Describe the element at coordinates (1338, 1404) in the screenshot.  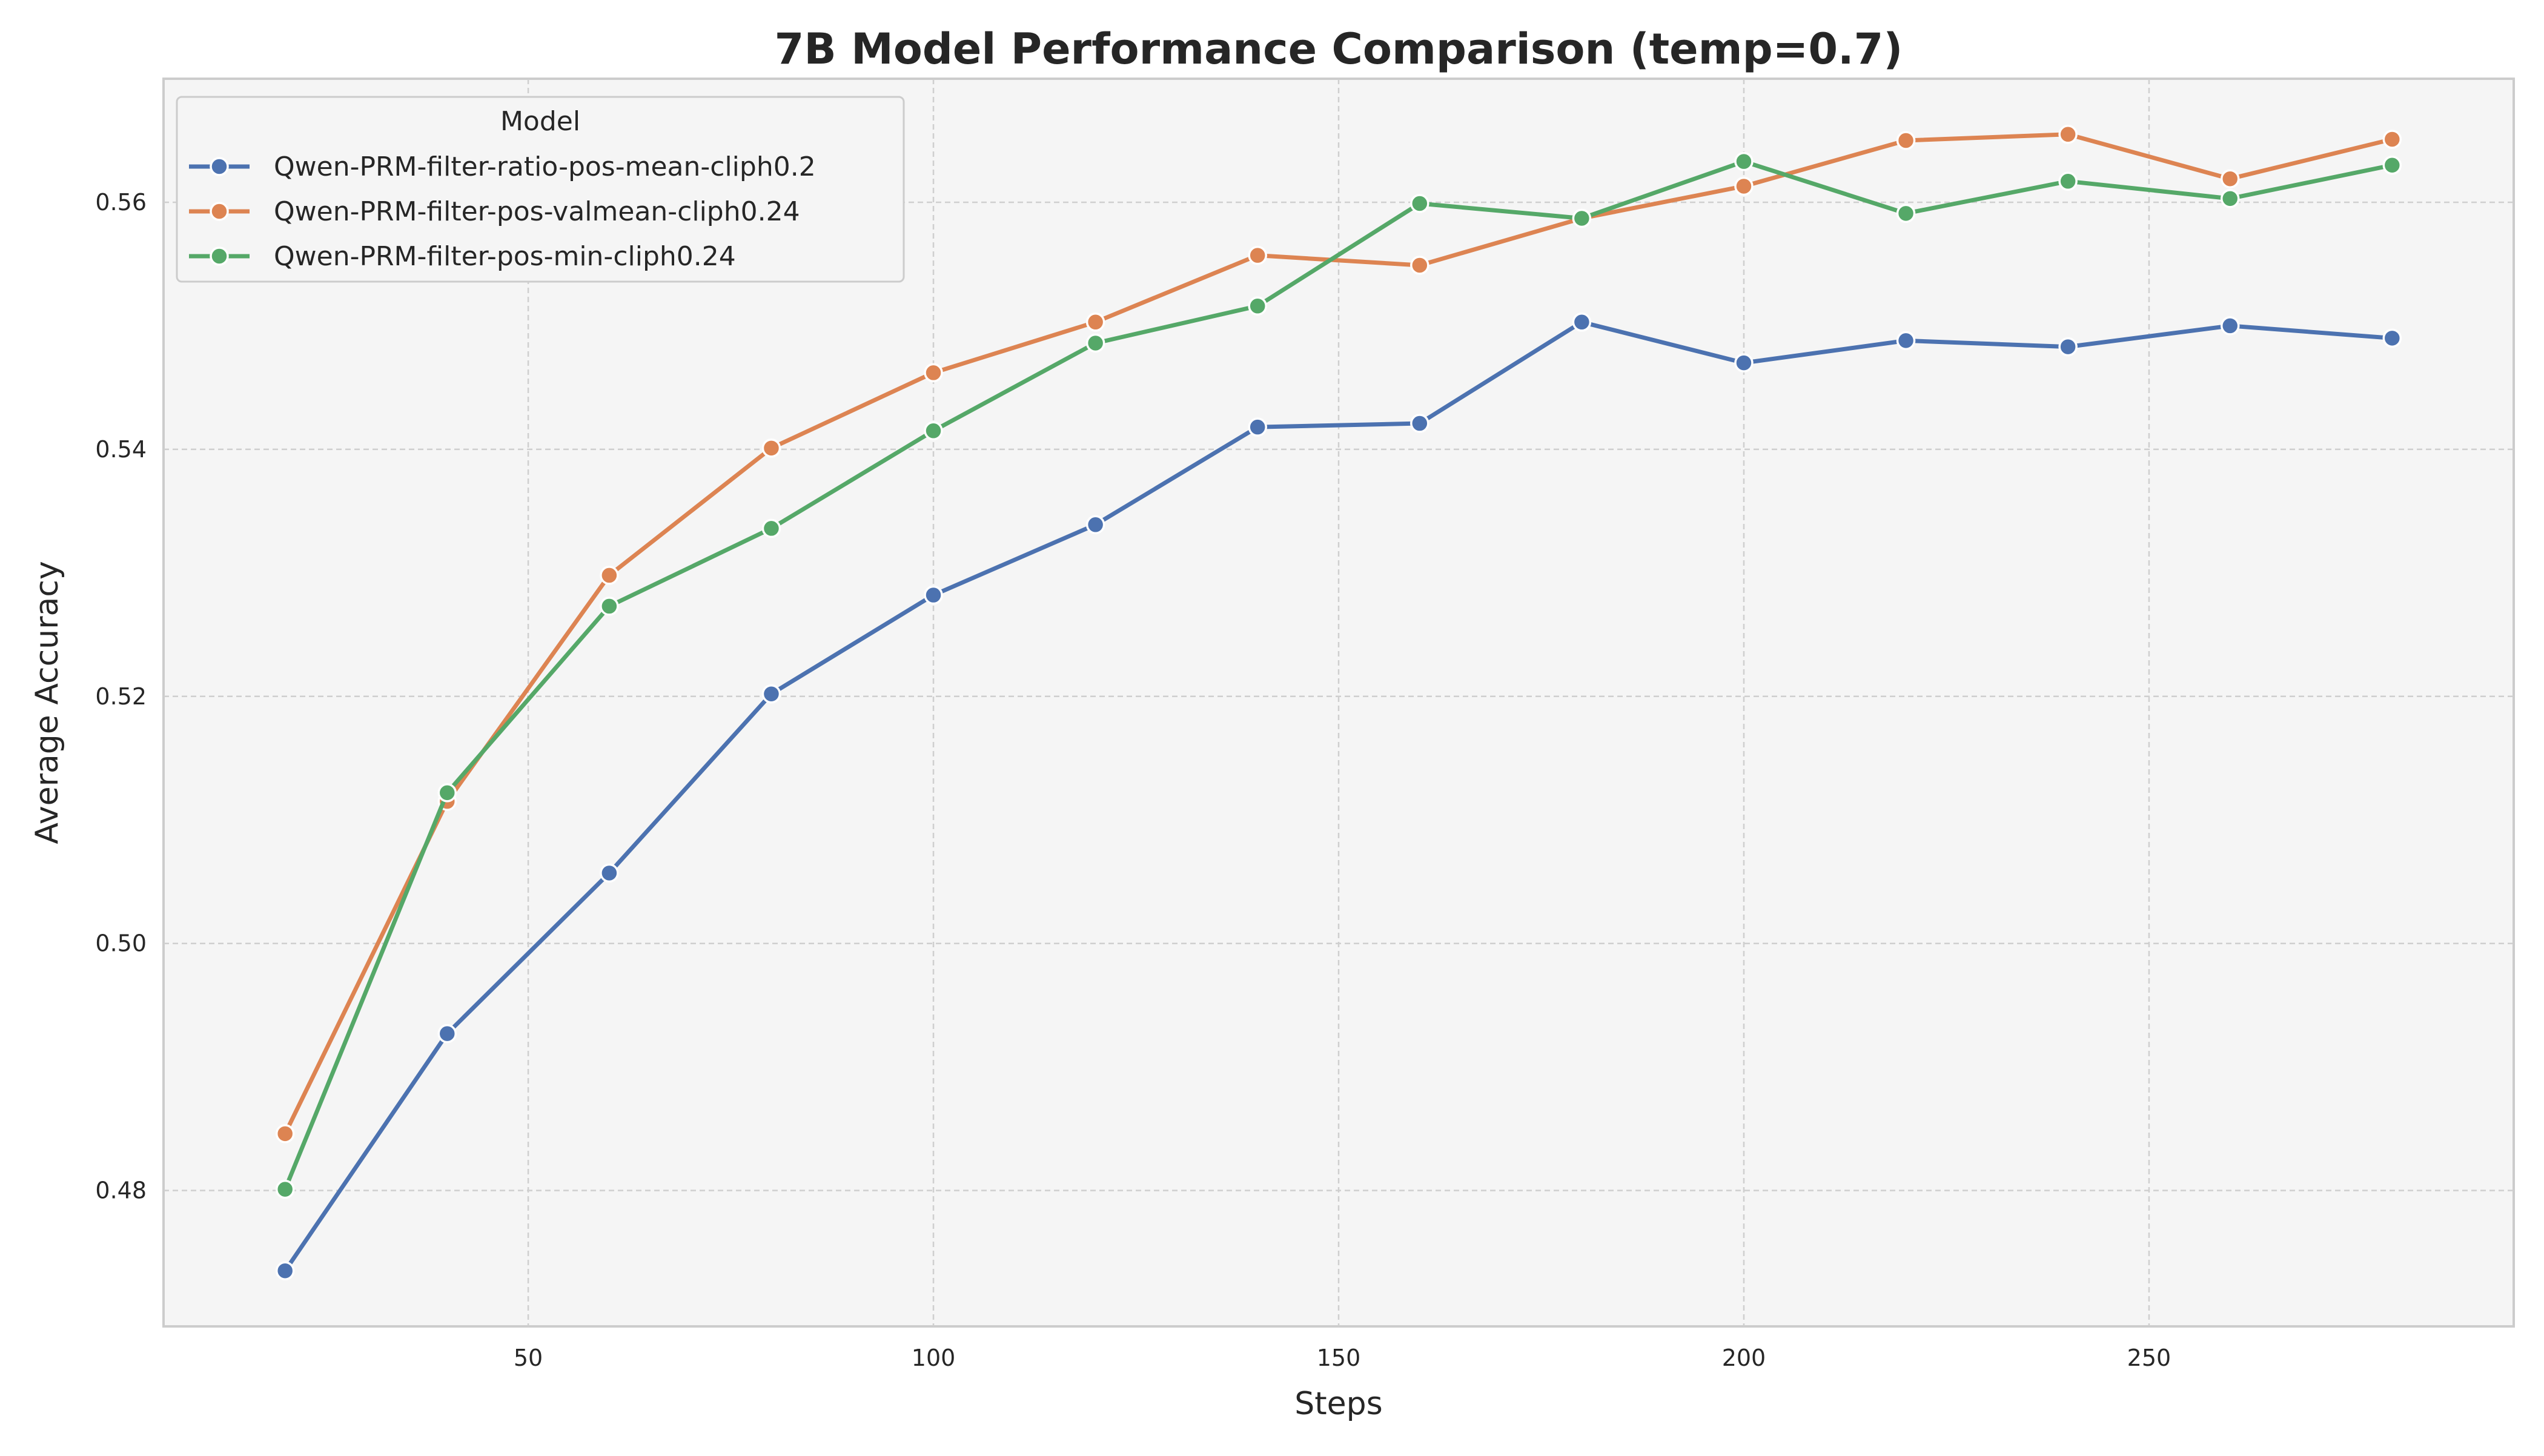
I see `x-axis-label: Steps` at that location.